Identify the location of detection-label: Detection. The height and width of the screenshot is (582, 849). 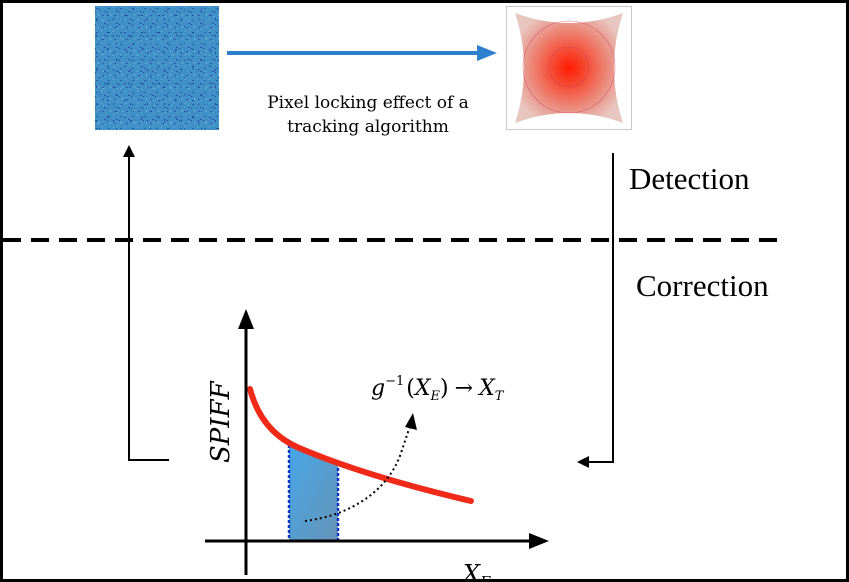
(689, 178).